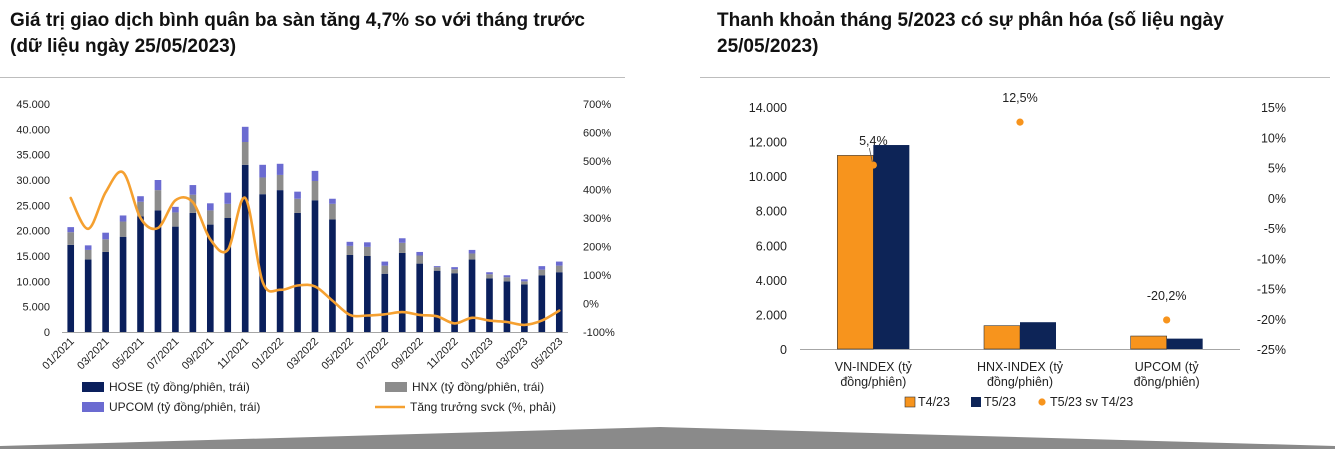  Describe the element at coordinates (1019, 98) in the screenshot. I see `change-data-label: 12,5%` at that location.